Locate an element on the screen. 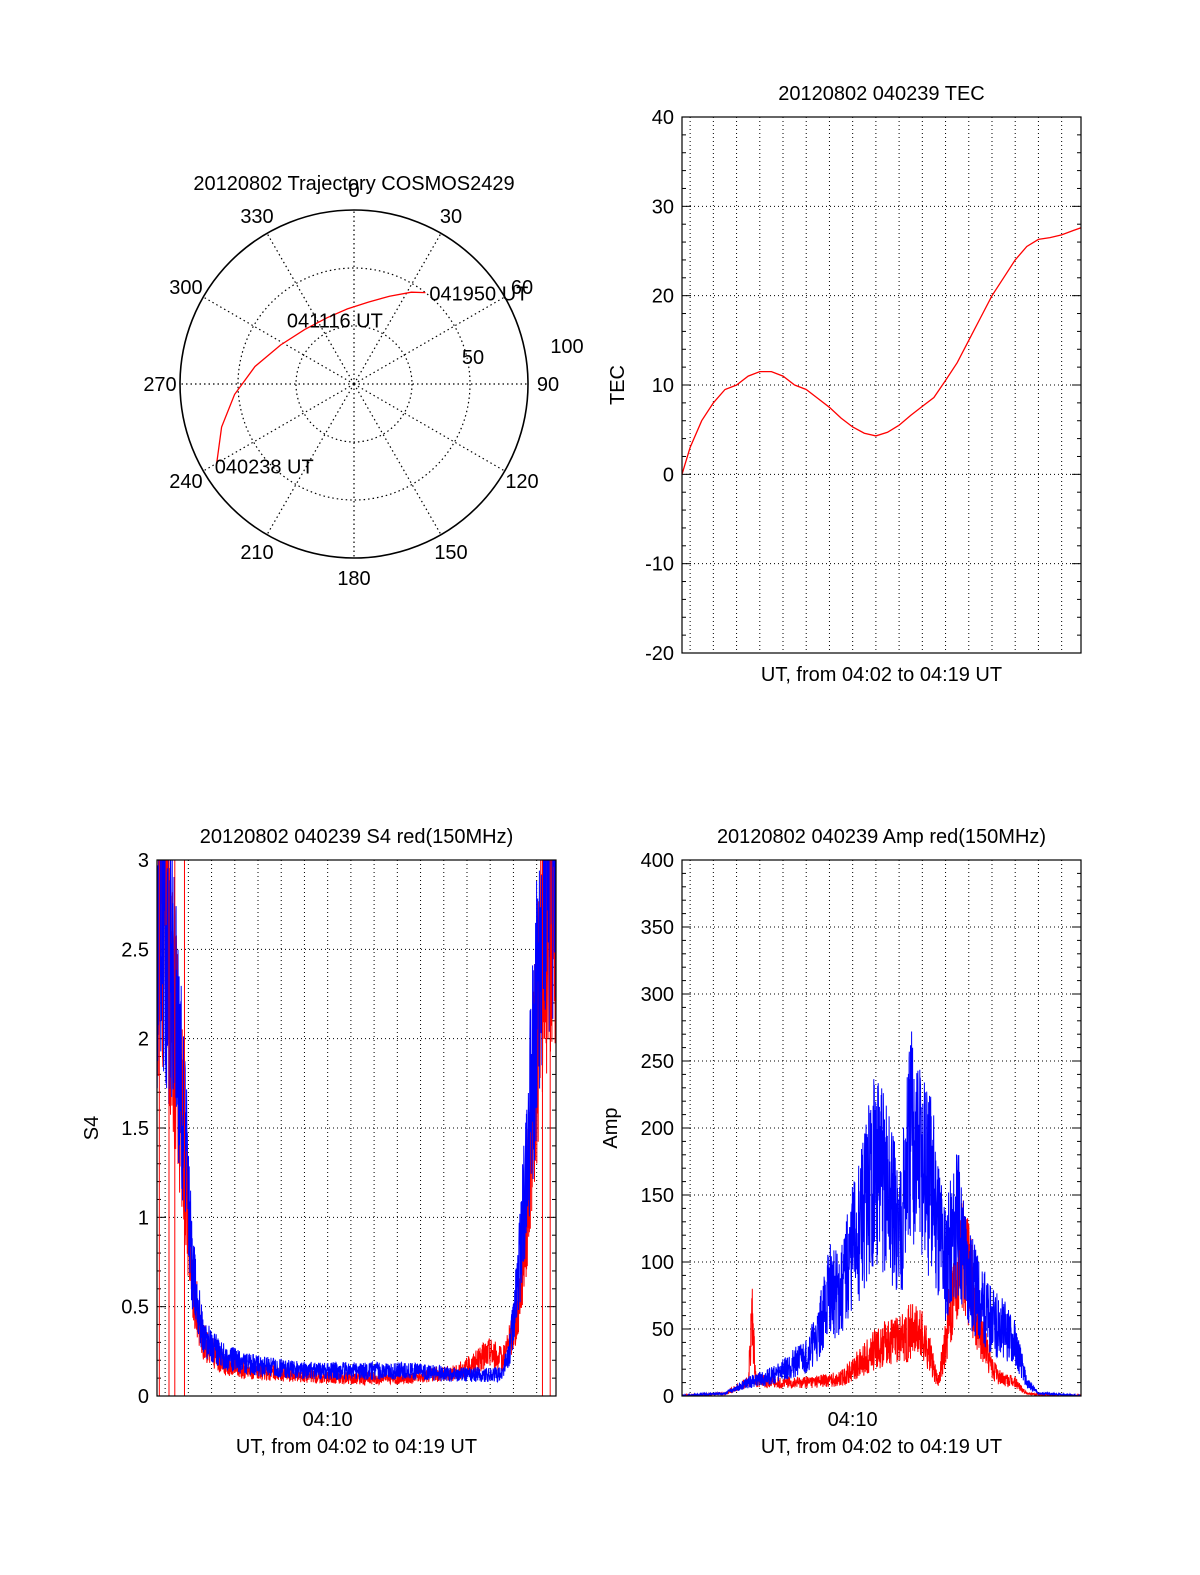 The image size is (1200, 1575). polar-ring is located at coordinates (354, 384).